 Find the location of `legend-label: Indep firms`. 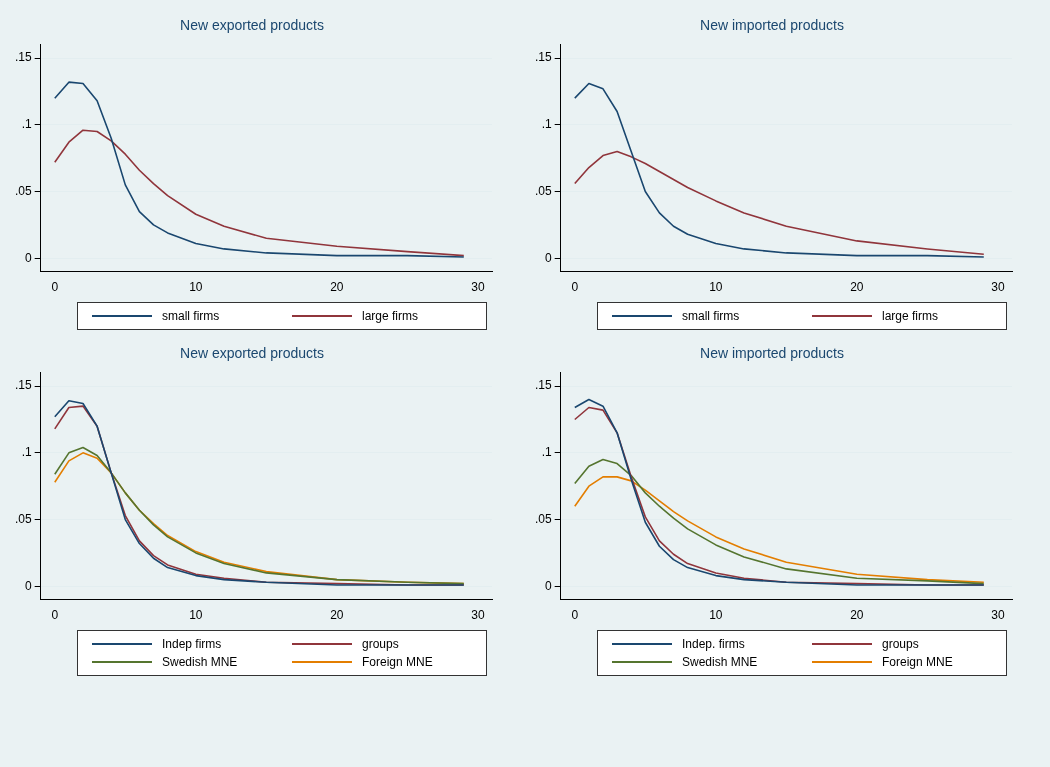

legend-label: Indep firms is located at coordinates (192, 644).